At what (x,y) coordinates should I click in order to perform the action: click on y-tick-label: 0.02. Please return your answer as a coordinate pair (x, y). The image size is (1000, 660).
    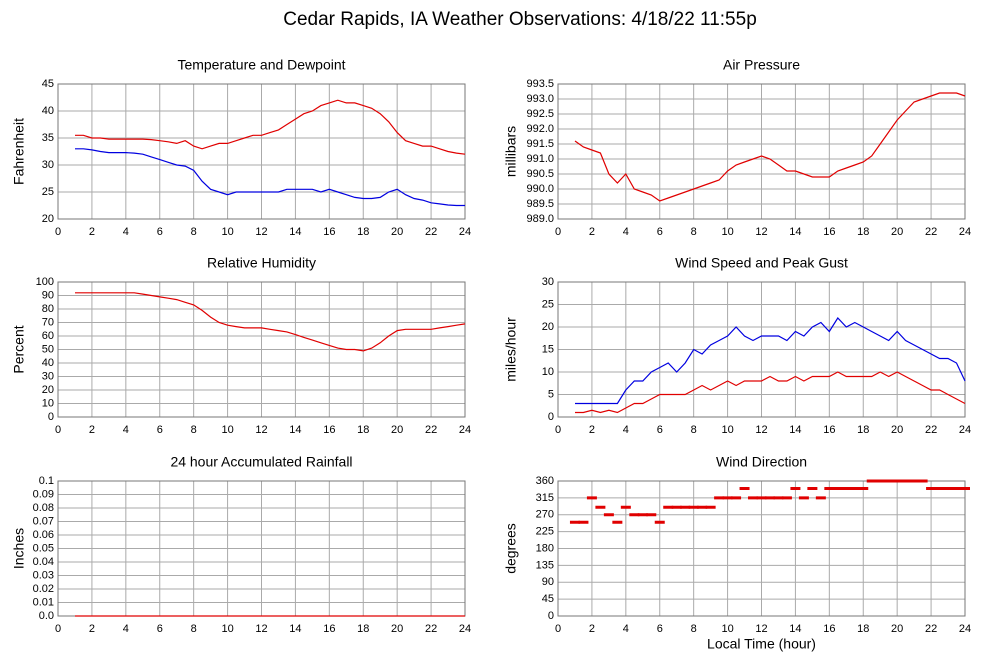
    Looking at the image, I should click on (43, 589).